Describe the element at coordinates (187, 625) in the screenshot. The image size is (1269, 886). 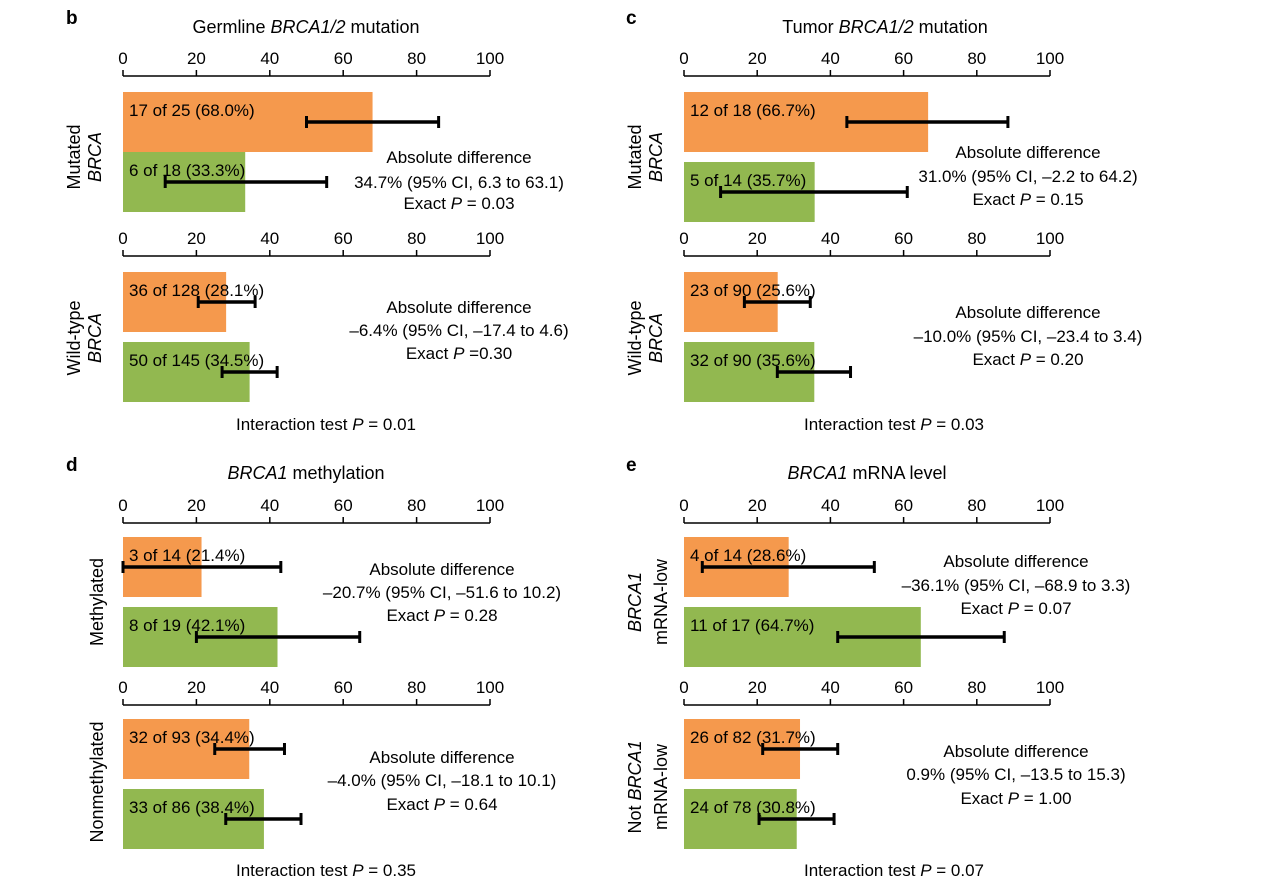
I see `bar-label: 8 of 19 (42.1%)` at that location.